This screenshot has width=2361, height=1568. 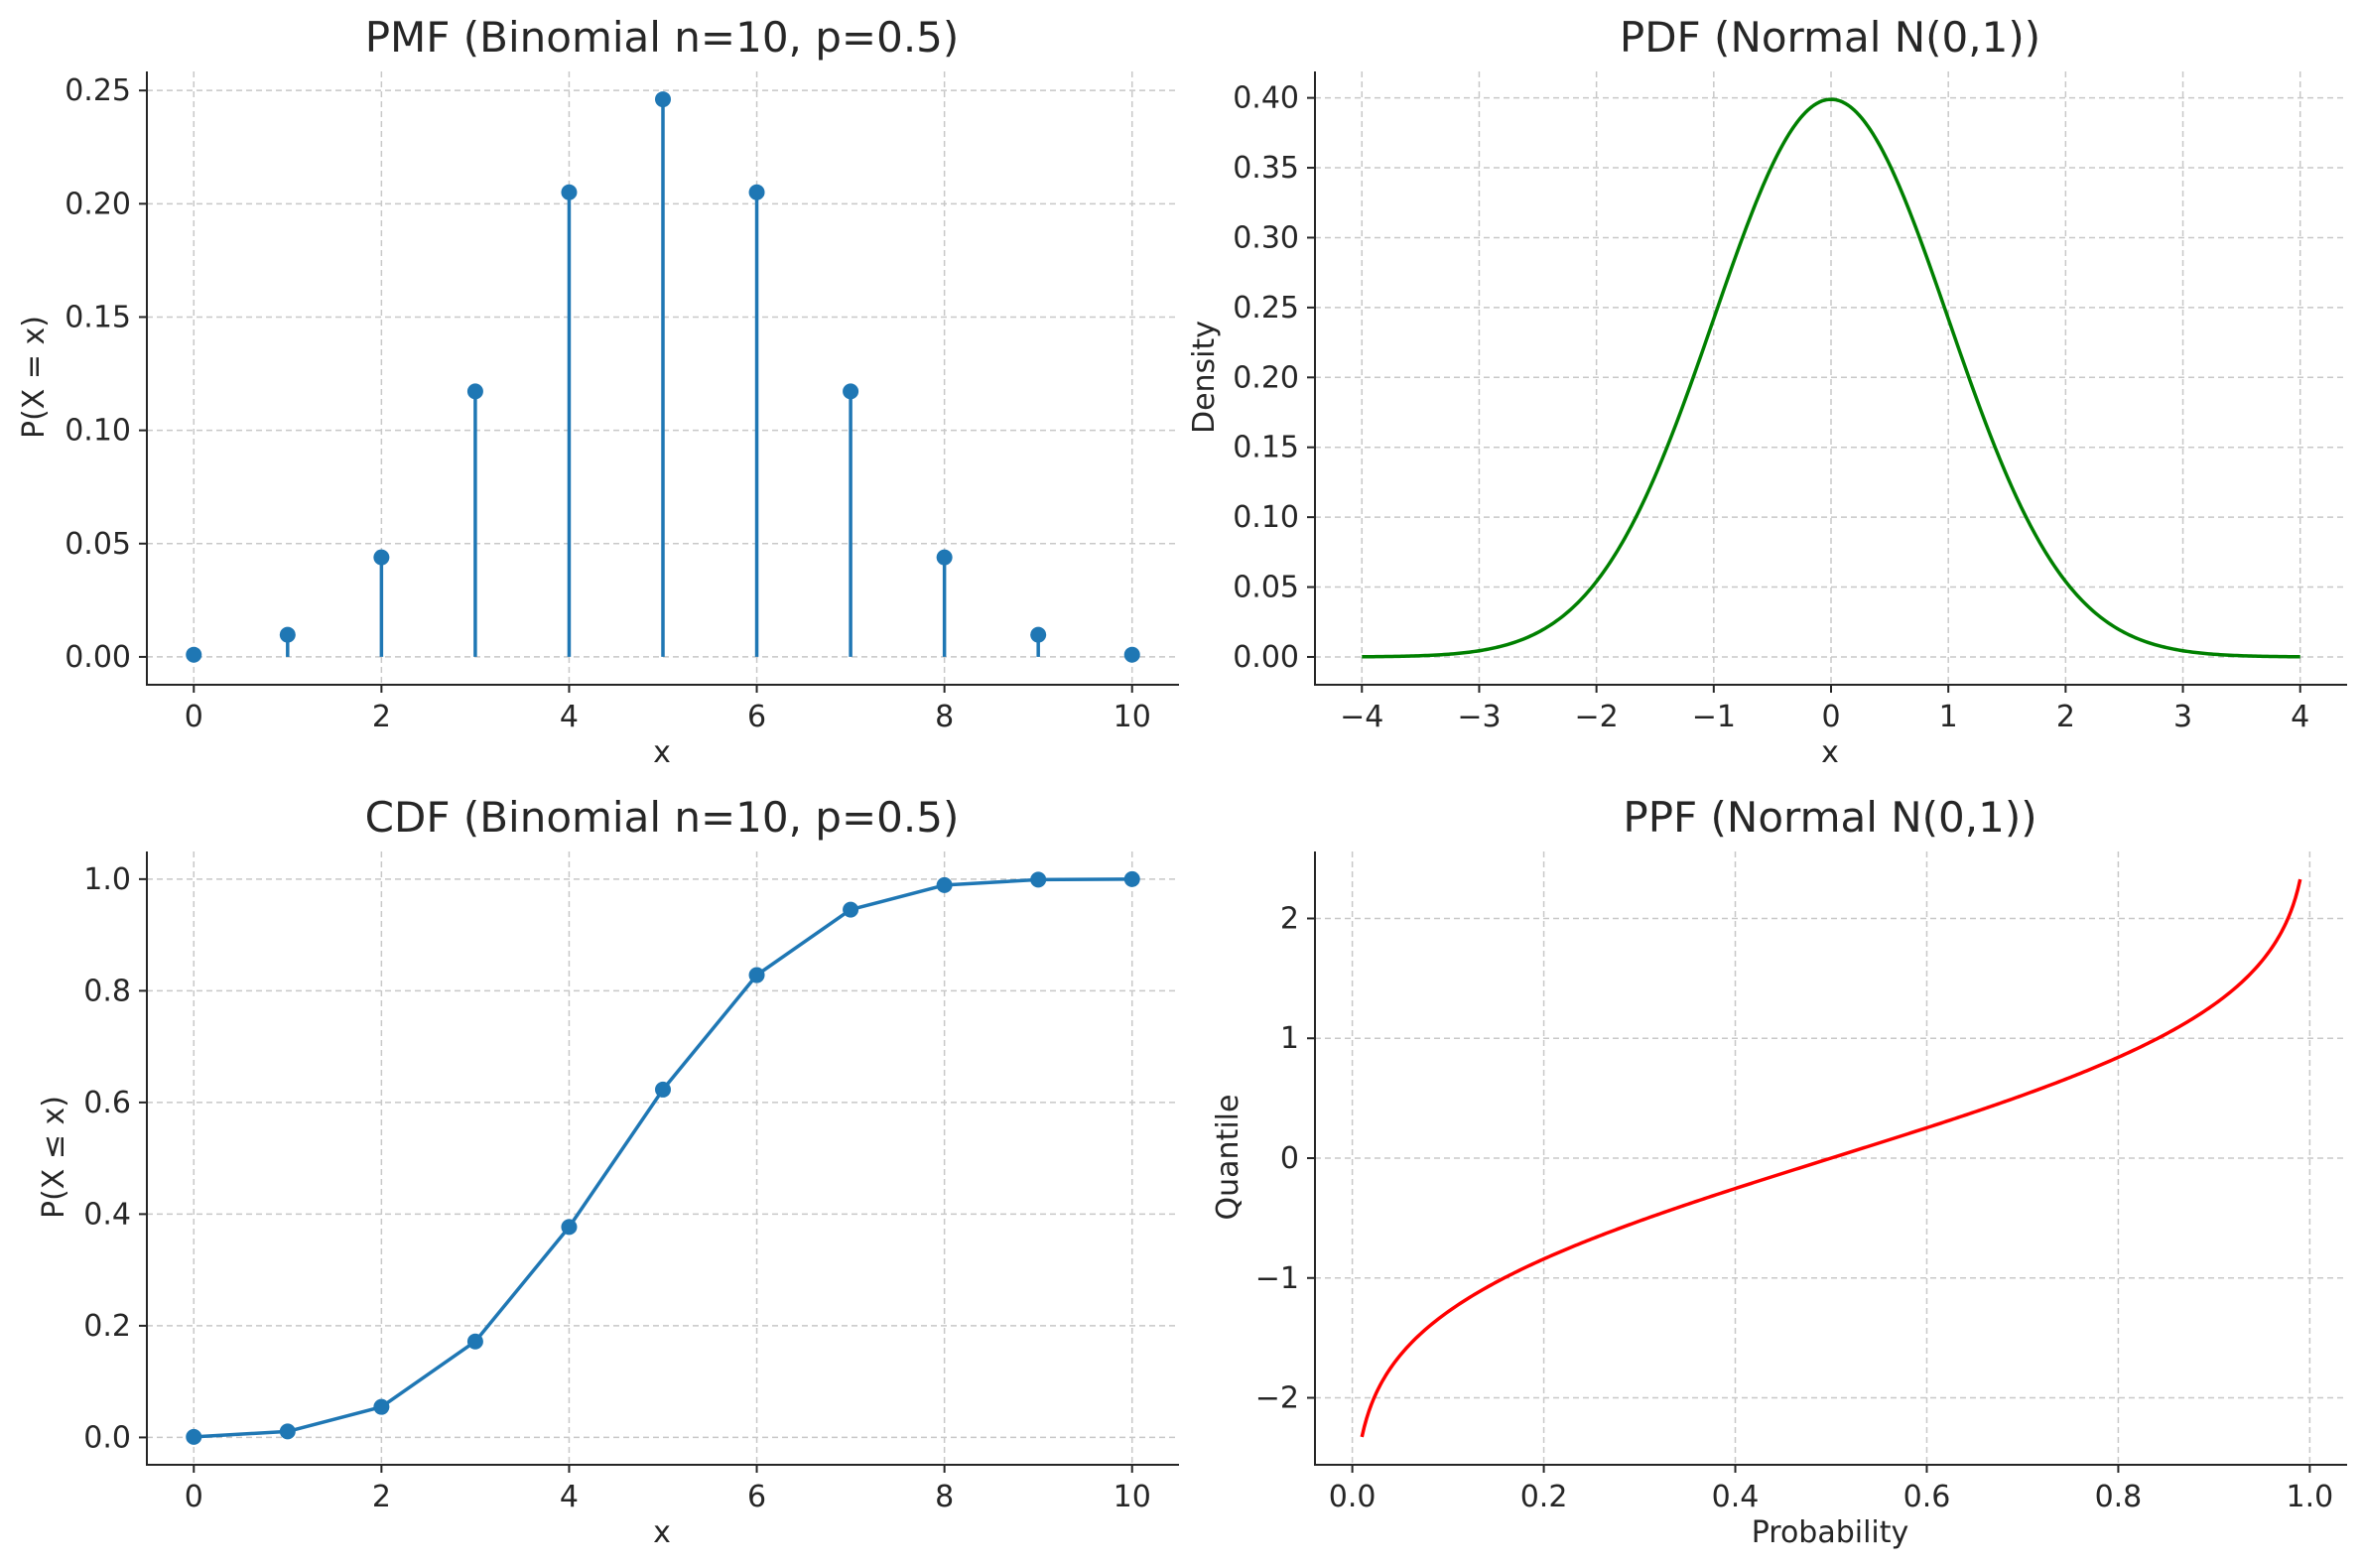 I want to click on pdf-xtick-label: 1, so click(x=1948, y=717).